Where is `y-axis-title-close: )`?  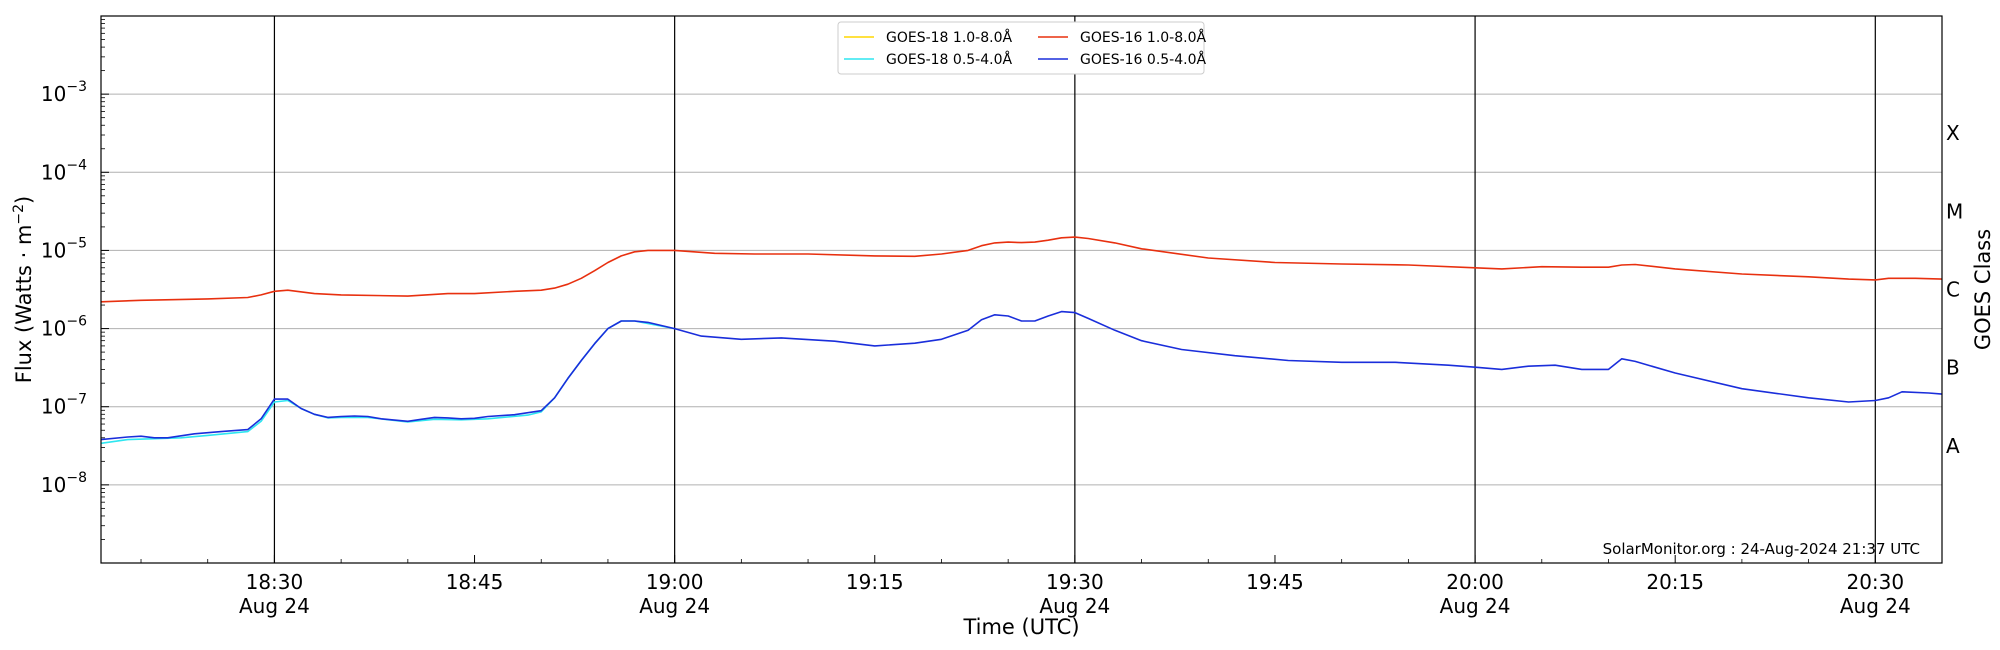 y-axis-title-close: ) is located at coordinates (24, 200).